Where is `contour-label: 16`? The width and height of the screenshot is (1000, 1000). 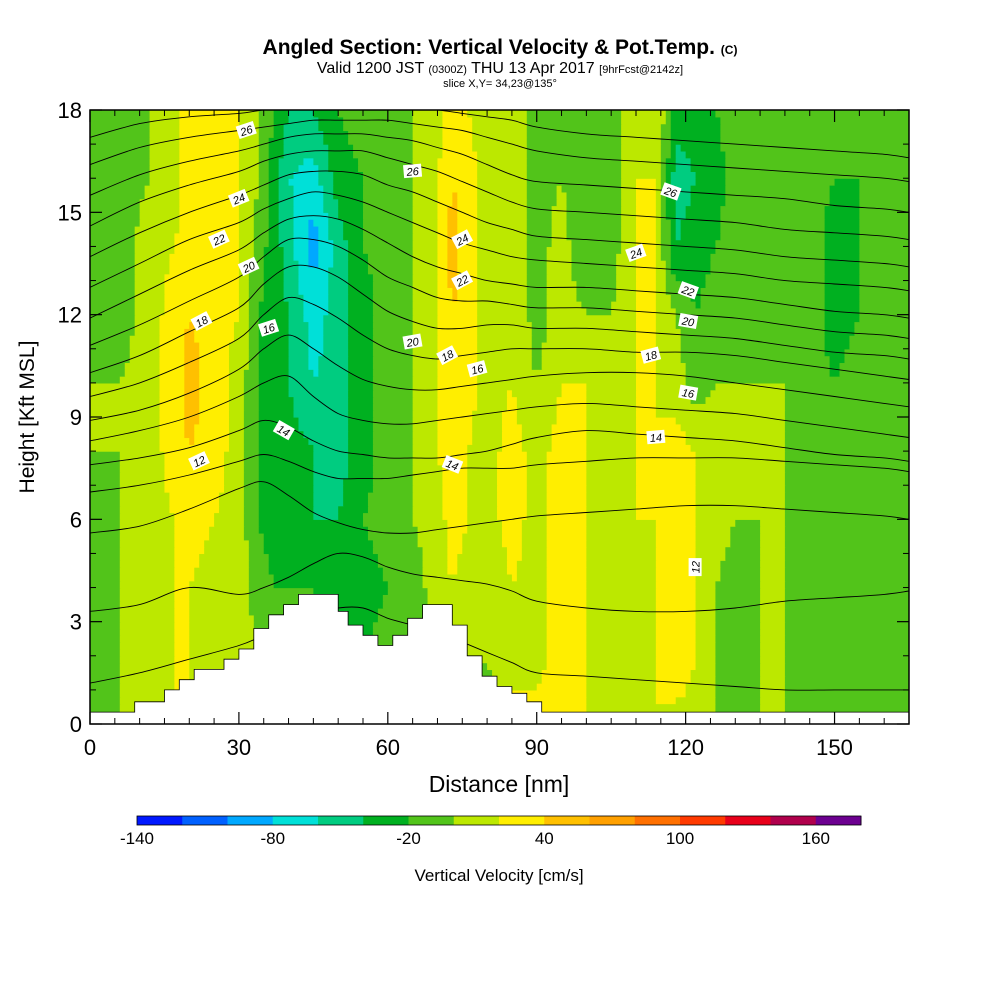 contour-label: 16 is located at coordinates (688, 392).